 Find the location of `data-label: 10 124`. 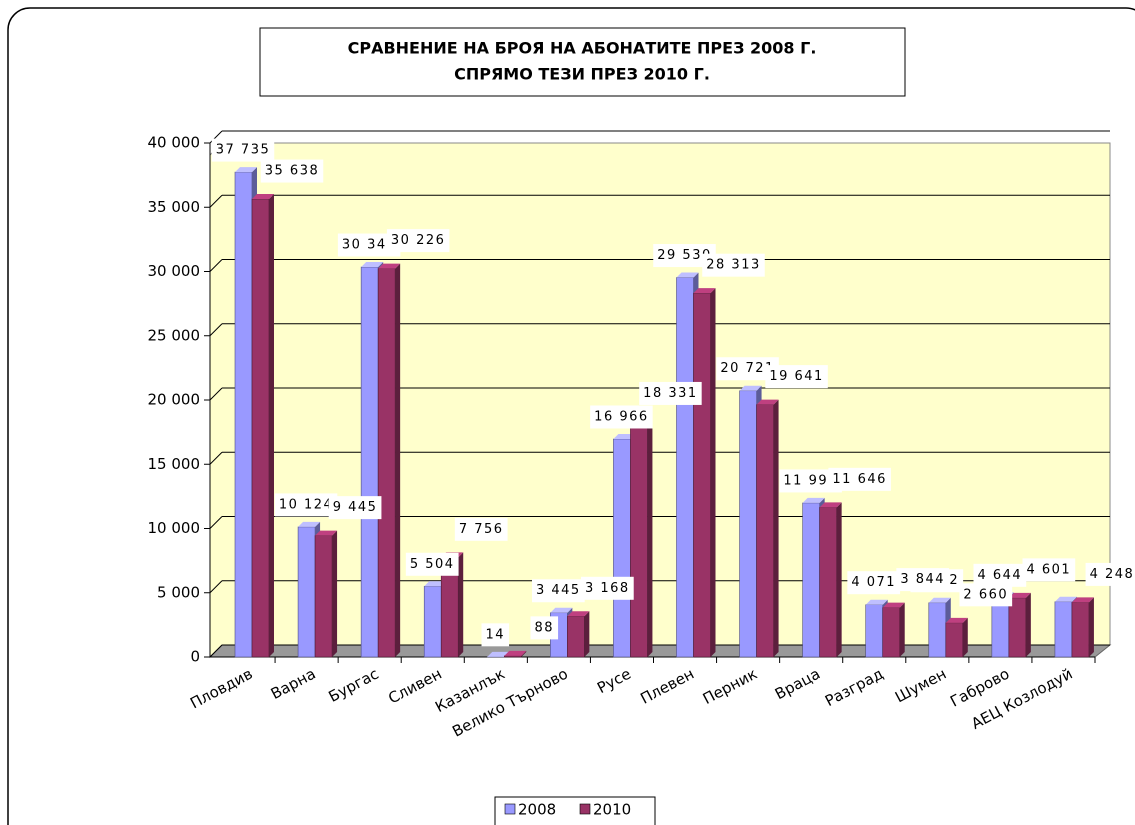

data-label: 10 124 is located at coordinates (306, 504).